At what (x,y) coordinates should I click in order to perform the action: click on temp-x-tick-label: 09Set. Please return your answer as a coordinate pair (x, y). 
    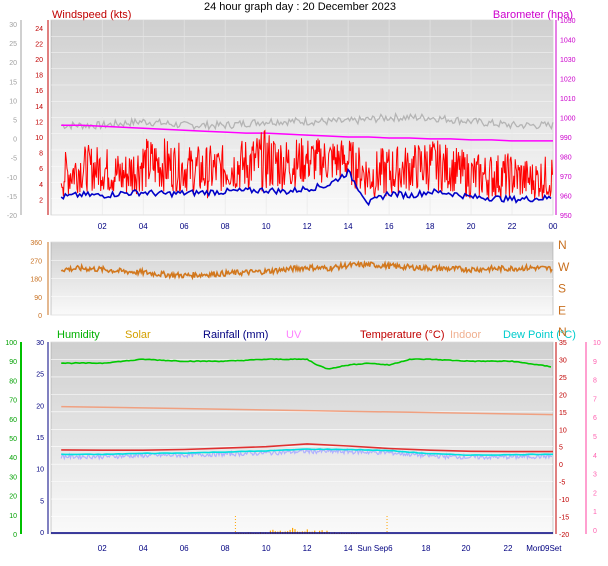
    Looking at the image, I should click on (552, 548).